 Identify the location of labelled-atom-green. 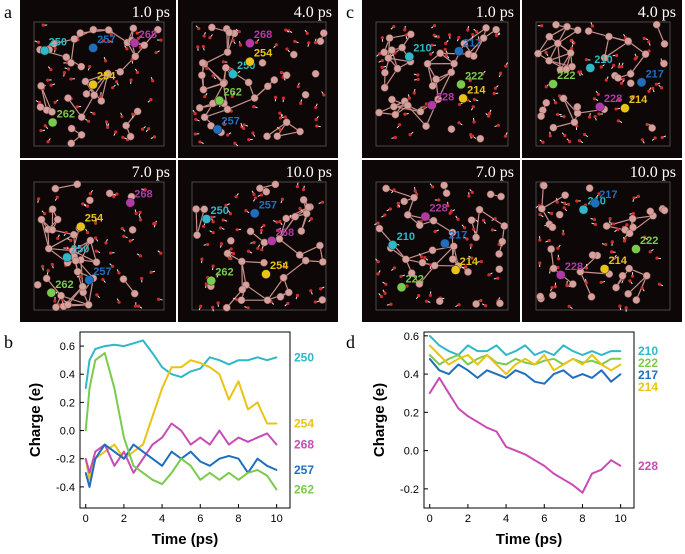
(219, 100).